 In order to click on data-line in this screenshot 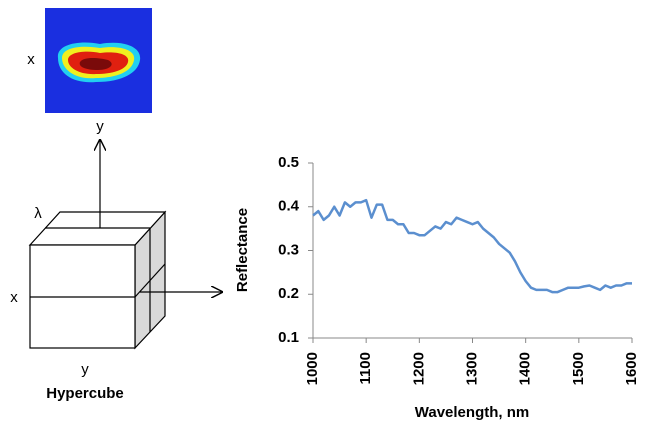, I will do `click(472, 246)`.